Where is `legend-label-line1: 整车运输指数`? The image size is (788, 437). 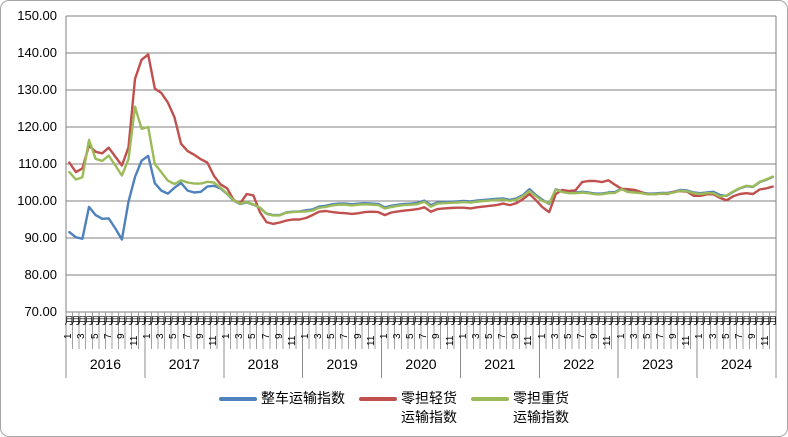 legend-label-line1: 整车运输指数 is located at coordinates (303, 398).